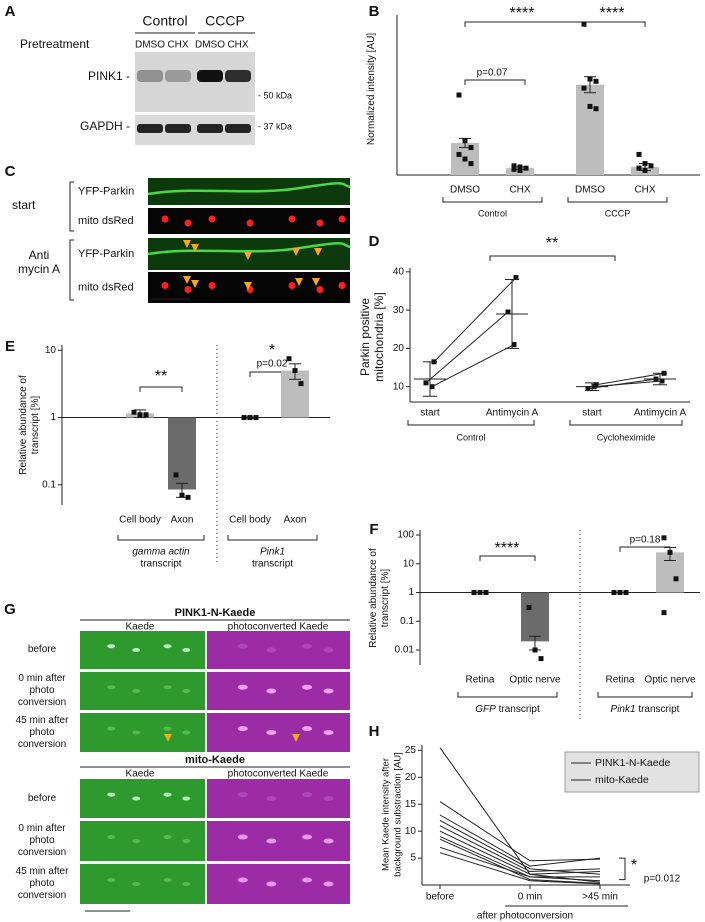 This screenshot has height=922, width=705. What do you see at coordinates (372, 337) in the screenshot?
I see `y-axis-label: Parkin positive mitochondria [%]` at bounding box center [372, 337].